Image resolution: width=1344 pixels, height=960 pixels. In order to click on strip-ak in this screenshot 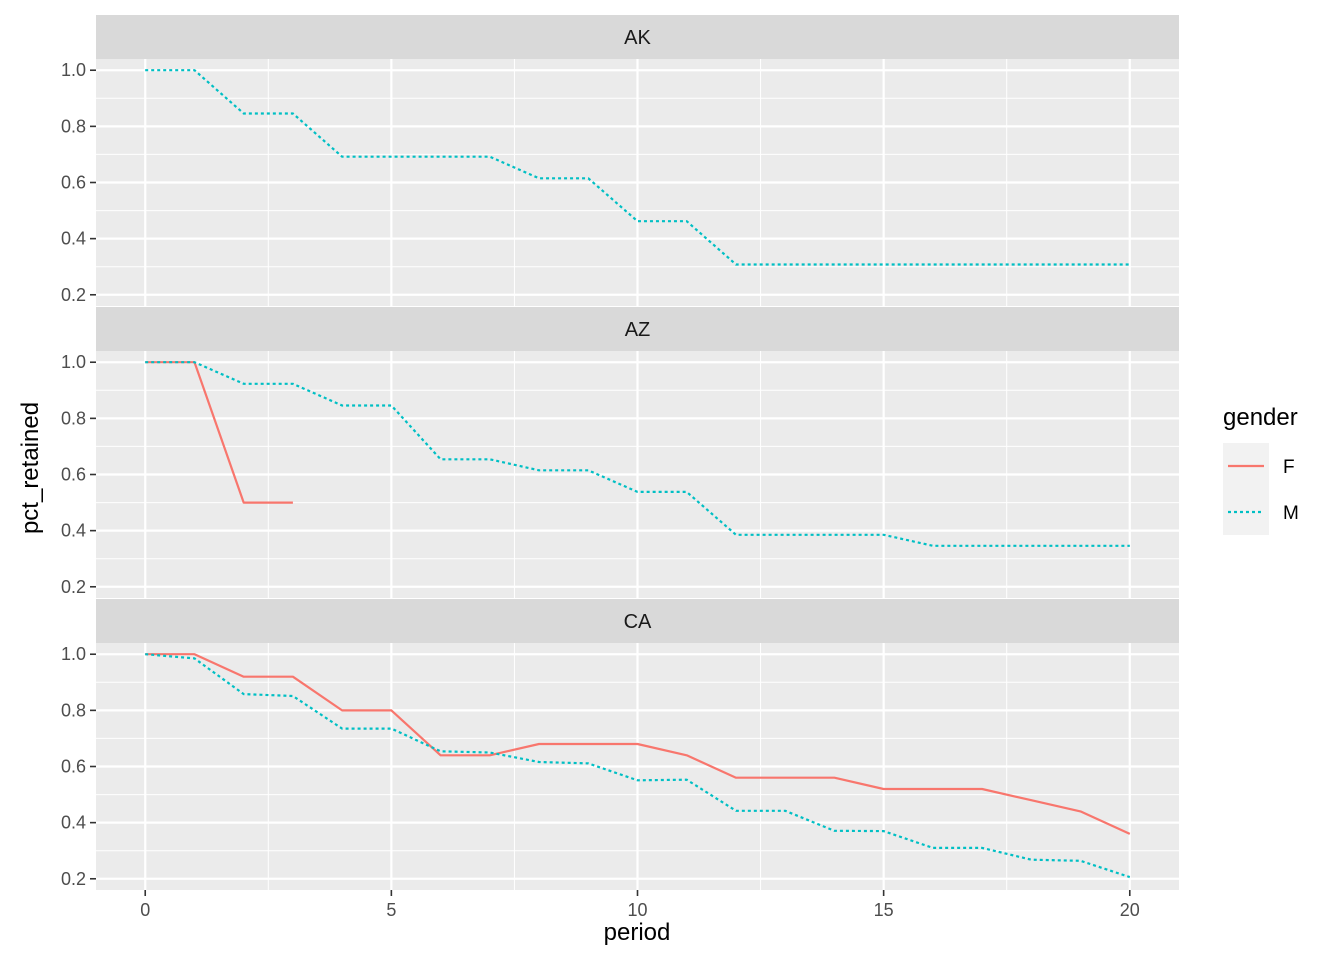, I will do `click(637, 37)`.